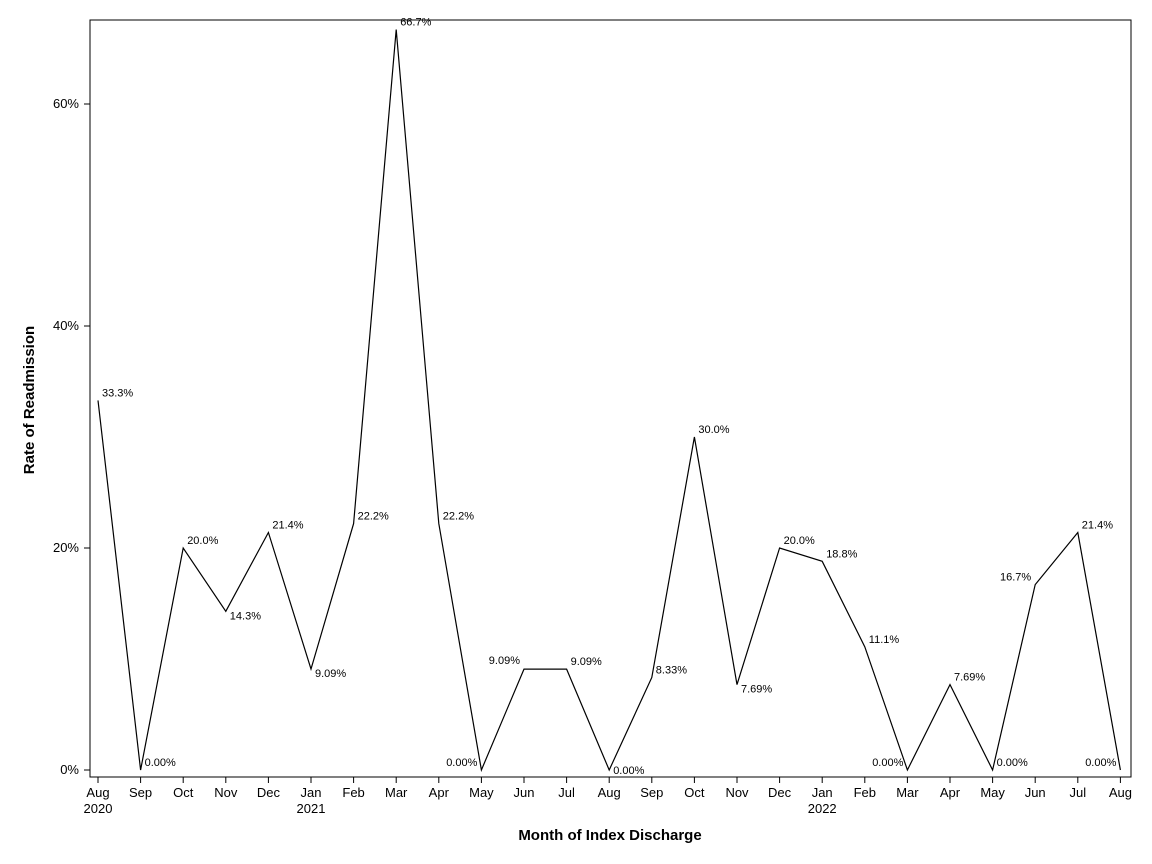 The width and height of the screenshot is (1152, 864). Describe the element at coordinates (98, 808) in the screenshot. I see `x-tick-year-label: 2020` at that location.